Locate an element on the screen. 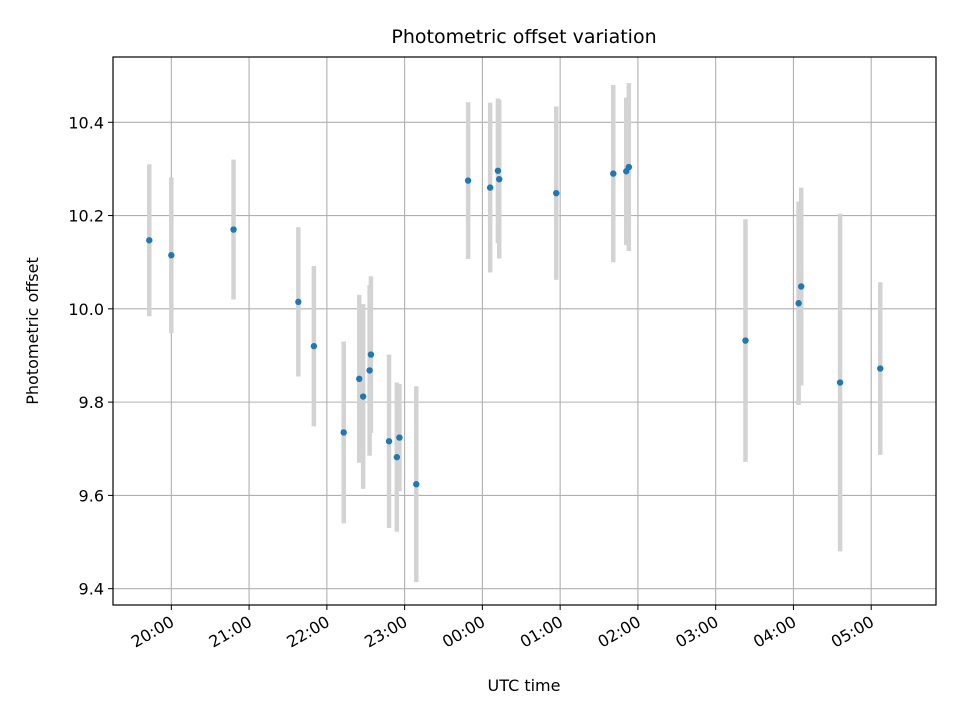 The image size is (960, 720). y-tick-label: 9.4 is located at coordinates (91, 589).